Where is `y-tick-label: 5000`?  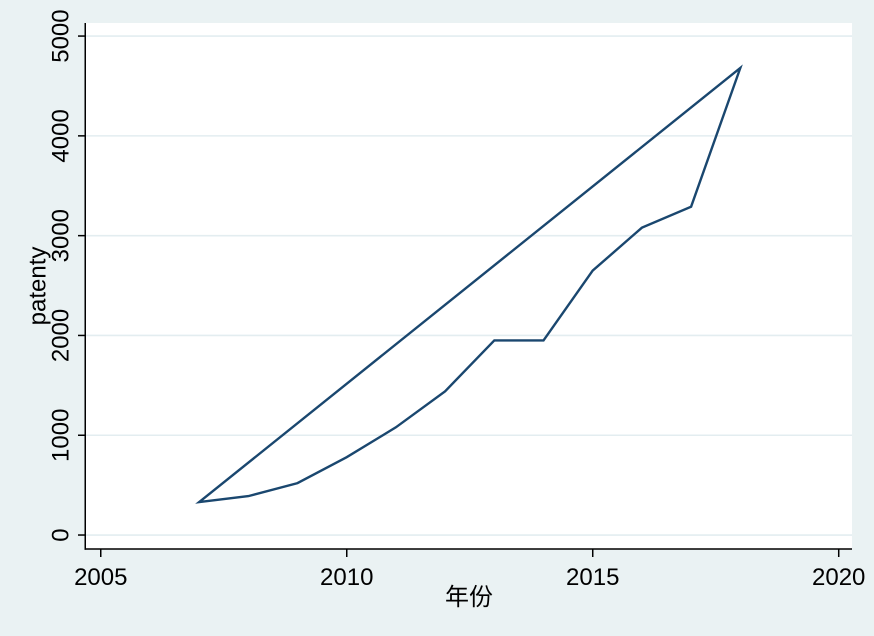
y-tick-label: 5000 is located at coordinates (61, 35).